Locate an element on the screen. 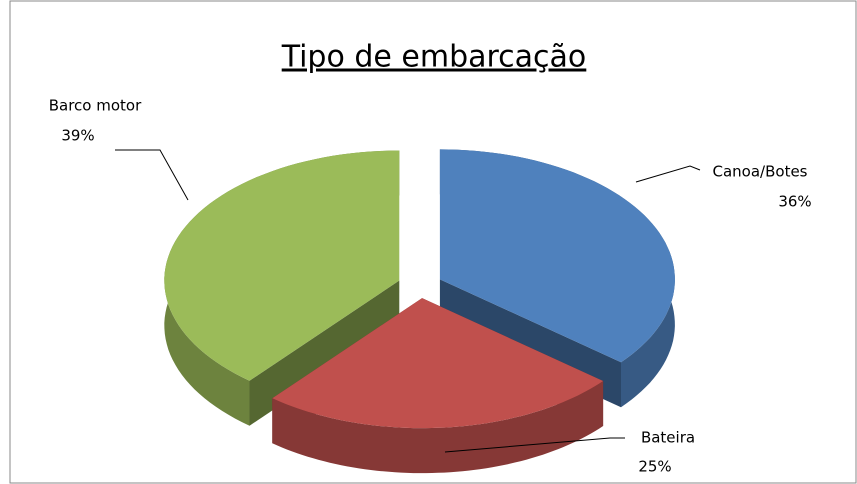 The image size is (857, 484). slice-label: Barco motor is located at coordinates (95, 106).